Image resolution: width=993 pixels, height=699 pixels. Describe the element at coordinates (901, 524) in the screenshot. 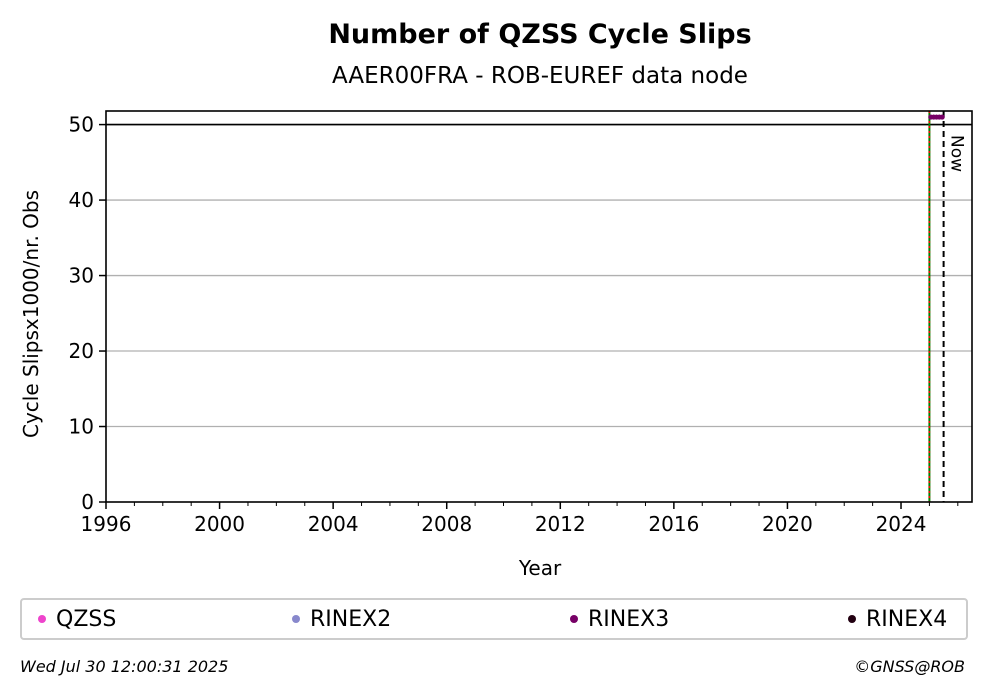

I see `x-tick-label: 2024` at that location.